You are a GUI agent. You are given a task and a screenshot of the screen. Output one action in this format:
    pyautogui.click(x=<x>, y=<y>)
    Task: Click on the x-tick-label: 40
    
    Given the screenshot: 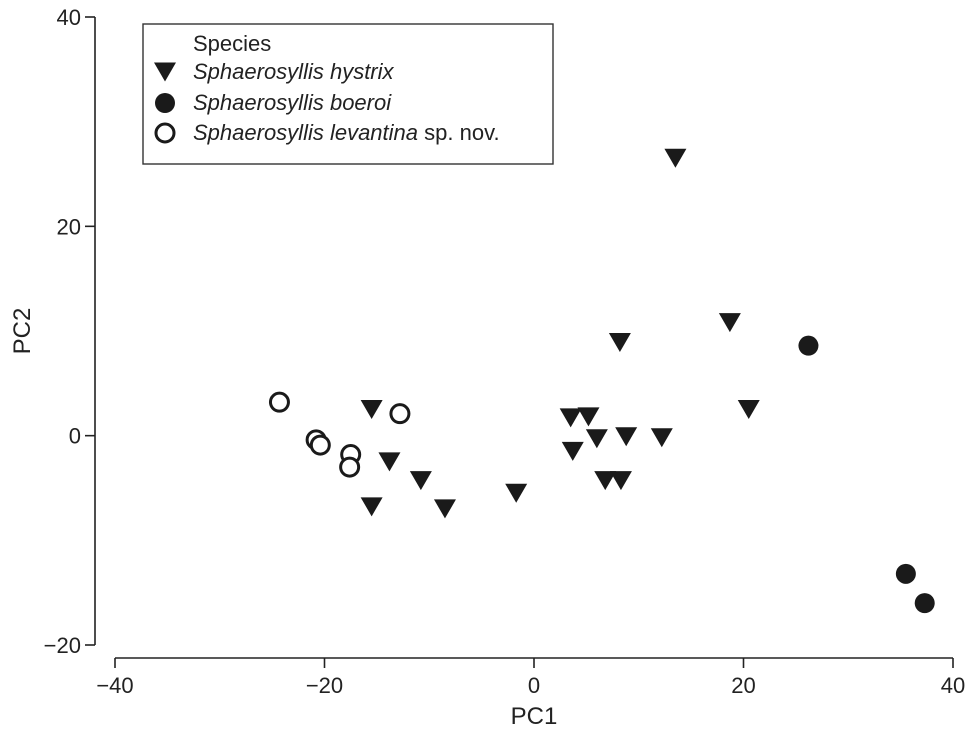 What is the action you would take?
    pyautogui.click(x=953, y=685)
    